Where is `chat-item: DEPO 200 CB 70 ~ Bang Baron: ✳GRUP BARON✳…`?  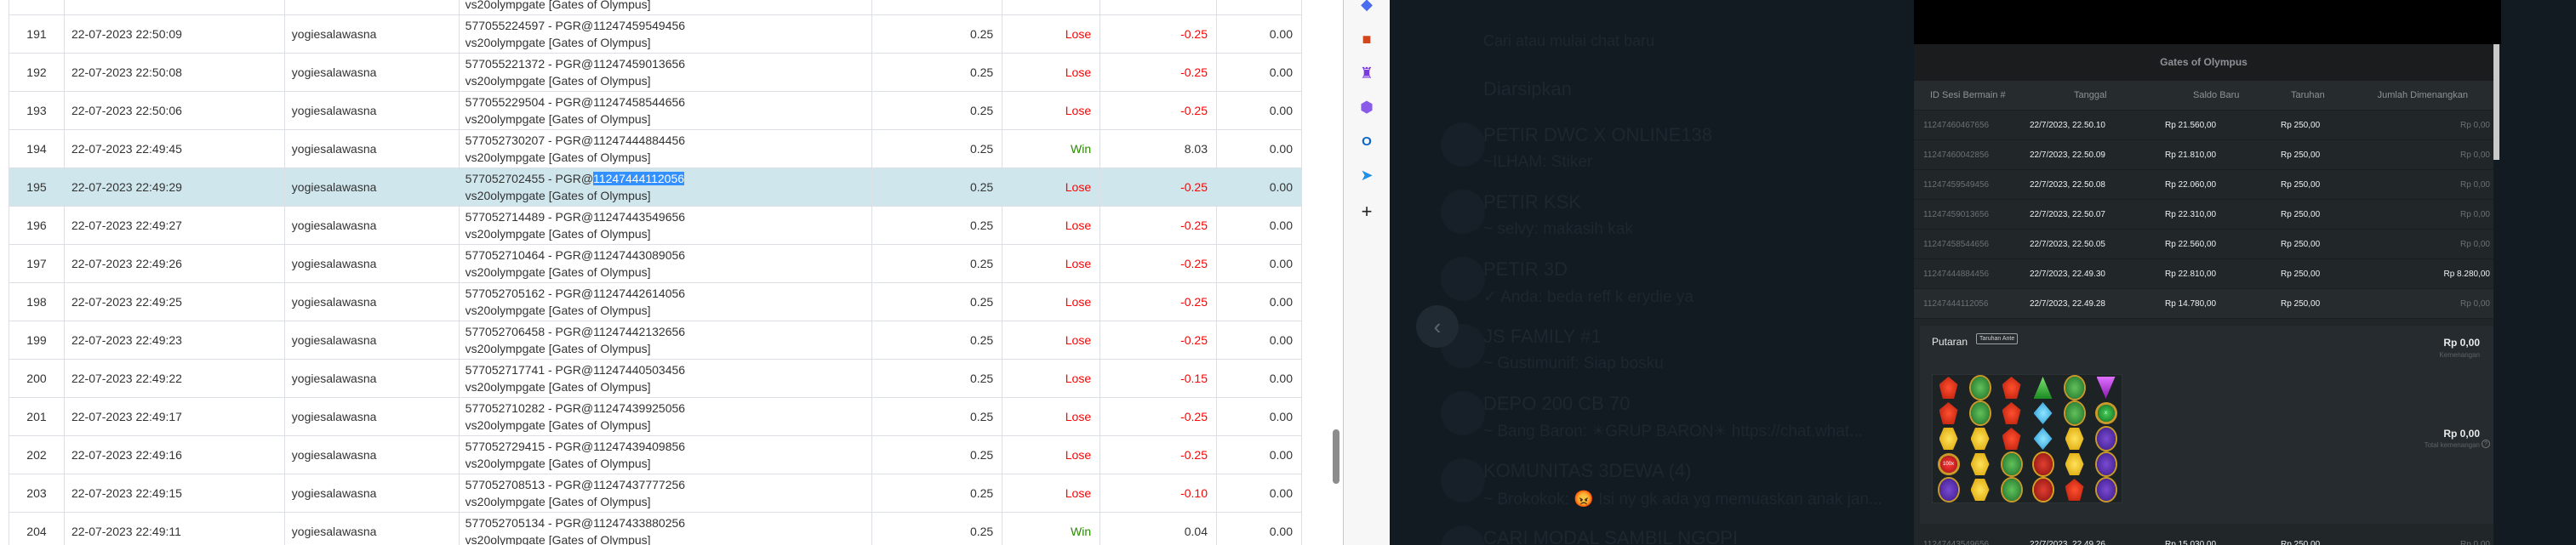
chat-item: DEPO 200 CB 70 ~ Bang Baron: ✳GRUP BARON✳… is located at coordinates (1652, 416).